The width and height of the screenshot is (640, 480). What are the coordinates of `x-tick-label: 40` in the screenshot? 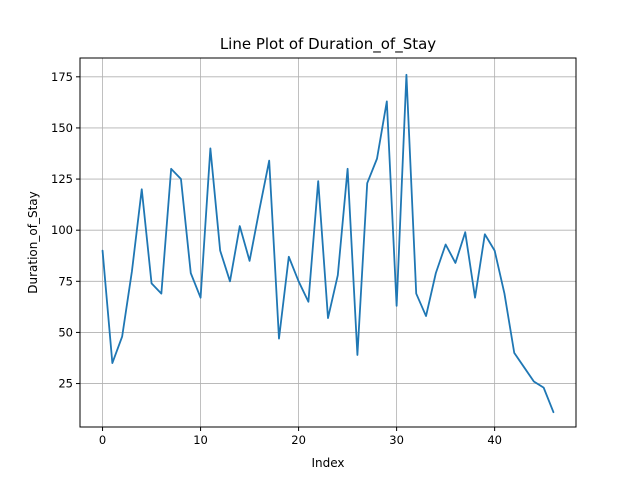 It's located at (494, 440).